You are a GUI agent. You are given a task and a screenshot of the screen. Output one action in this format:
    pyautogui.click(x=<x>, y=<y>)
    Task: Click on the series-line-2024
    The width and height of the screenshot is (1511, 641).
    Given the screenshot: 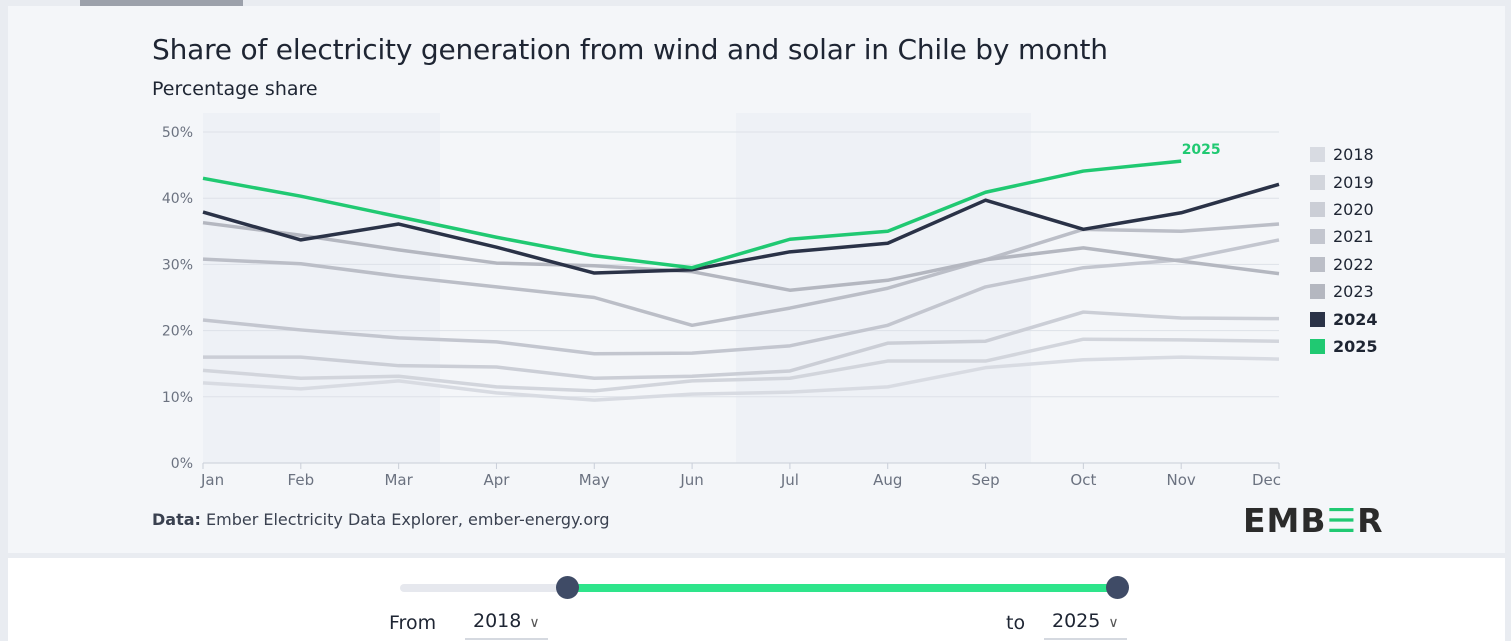 What is the action you would take?
    pyautogui.click(x=741, y=228)
    